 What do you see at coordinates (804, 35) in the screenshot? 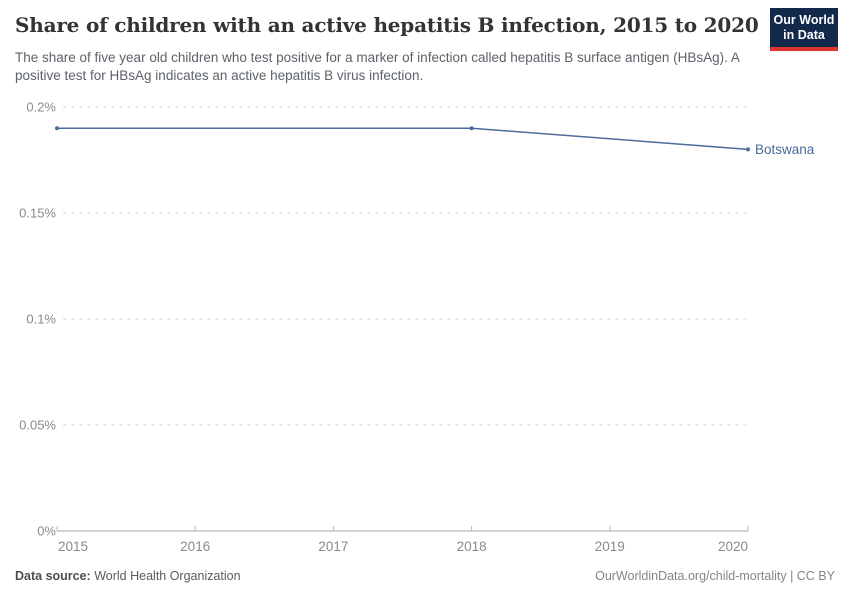
I see `owid-logo-line2: in Data` at bounding box center [804, 35].